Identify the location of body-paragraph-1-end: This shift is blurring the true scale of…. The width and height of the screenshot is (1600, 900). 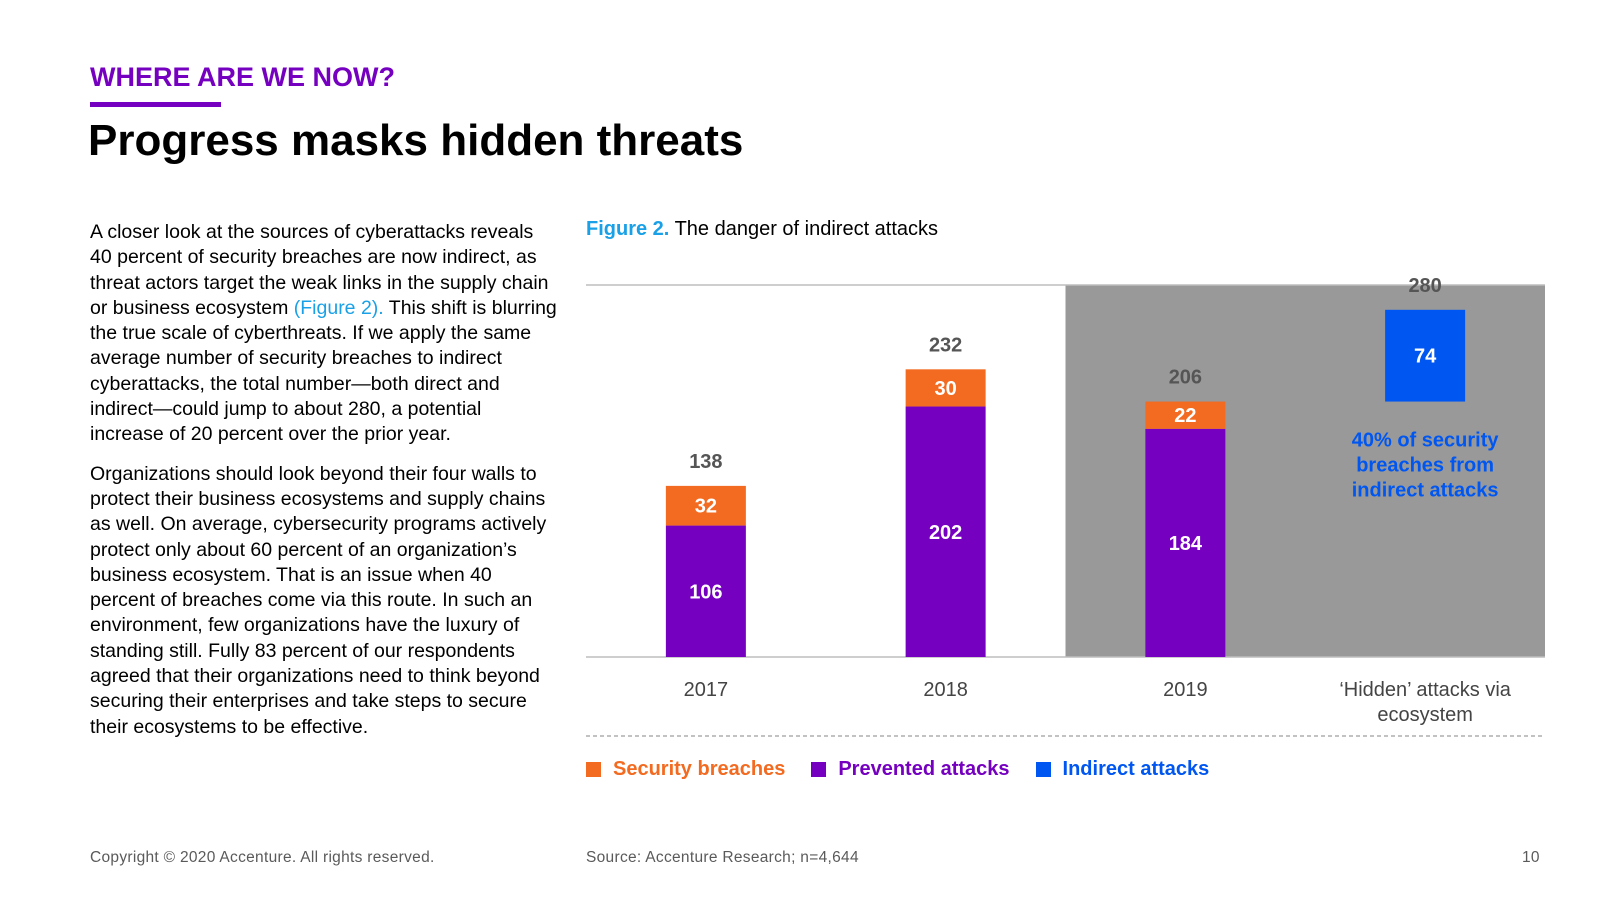
(323, 371).